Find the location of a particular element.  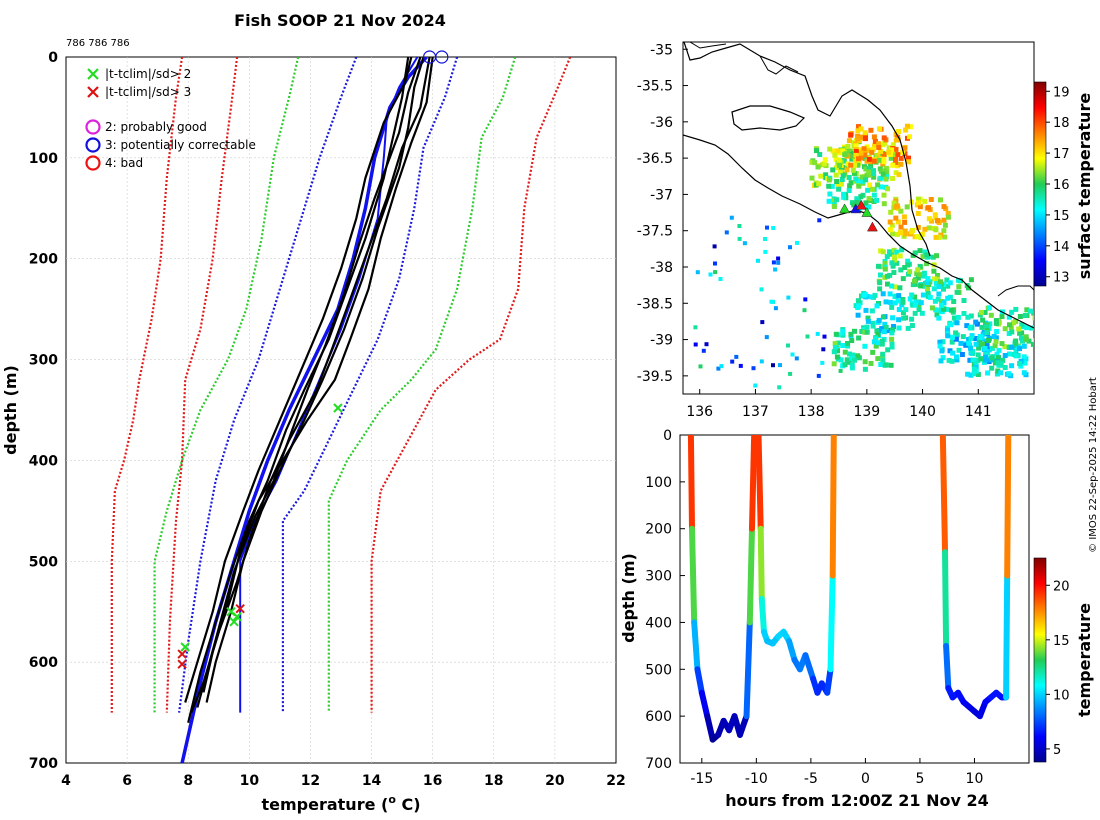

map-y-tick-label: -35 is located at coordinates (661, 50).